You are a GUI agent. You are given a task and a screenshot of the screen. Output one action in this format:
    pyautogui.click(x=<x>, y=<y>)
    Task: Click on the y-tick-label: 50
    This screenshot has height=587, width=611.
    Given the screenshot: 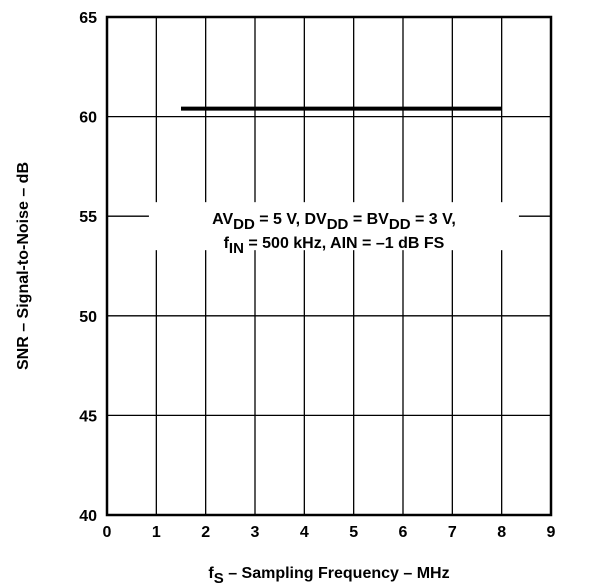 What is the action you would take?
    pyautogui.click(x=88, y=317)
    